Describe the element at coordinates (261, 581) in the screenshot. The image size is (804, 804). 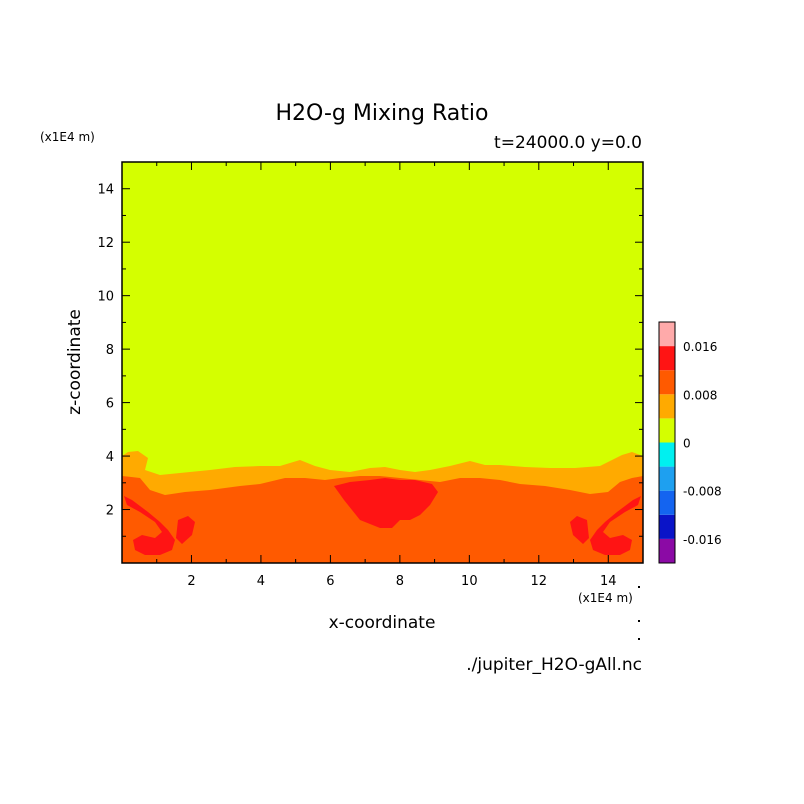
I see `x-tick-label: 4` at that location.